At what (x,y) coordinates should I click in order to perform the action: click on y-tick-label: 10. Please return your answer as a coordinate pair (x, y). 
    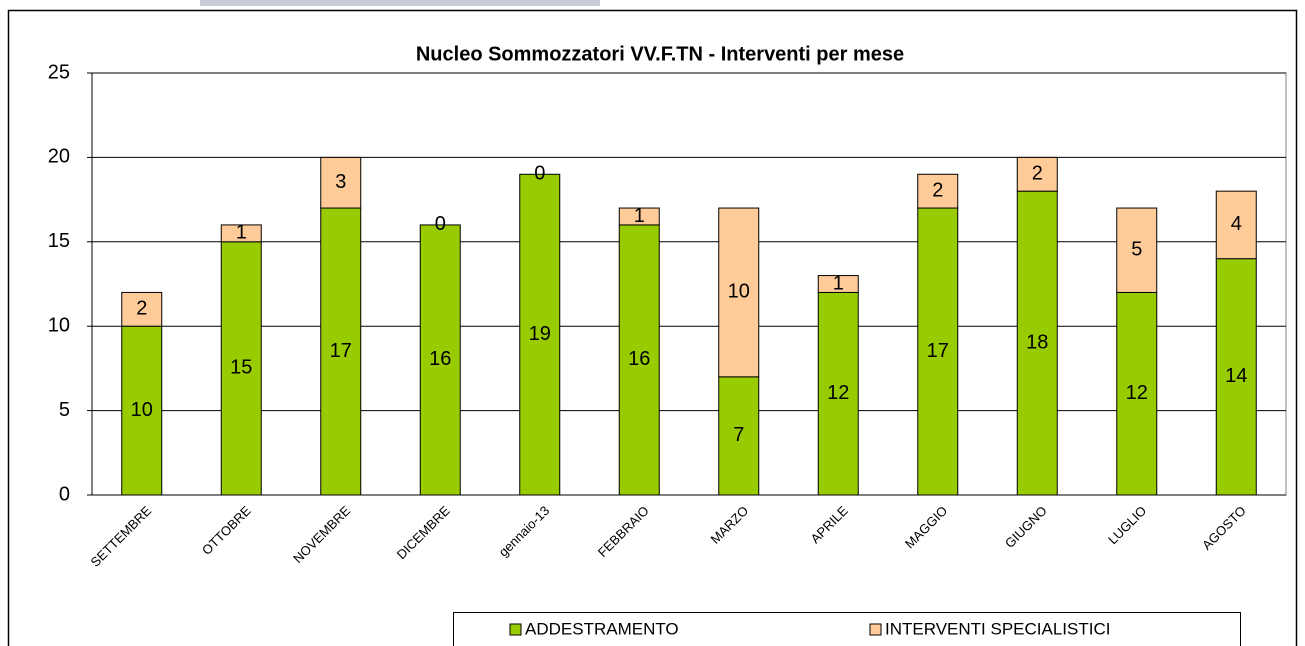
    Looking at the image, I should click on (59, 325).